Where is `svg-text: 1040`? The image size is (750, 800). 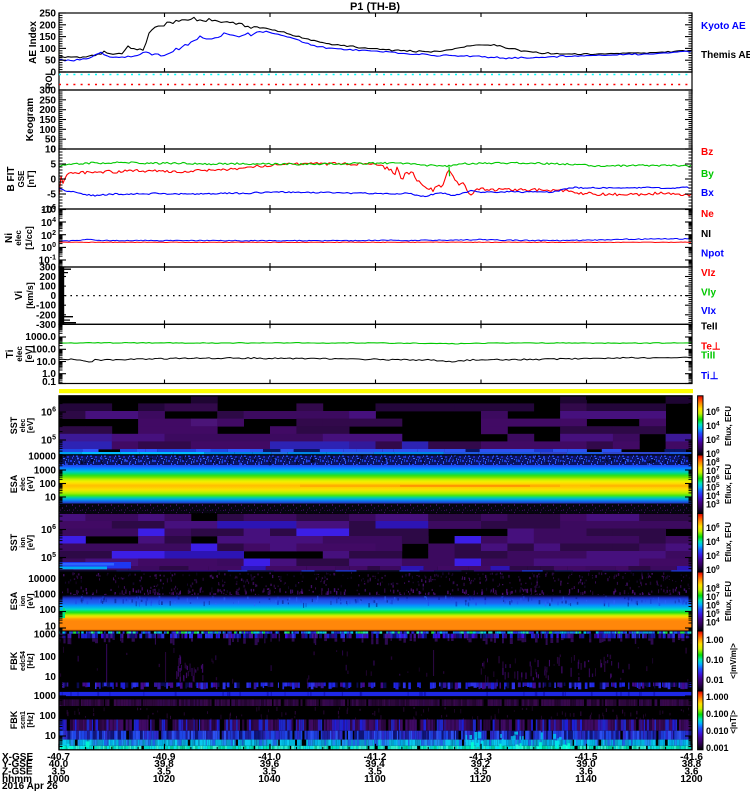 svg-text: 1040 is located at coordinates (269, 779).